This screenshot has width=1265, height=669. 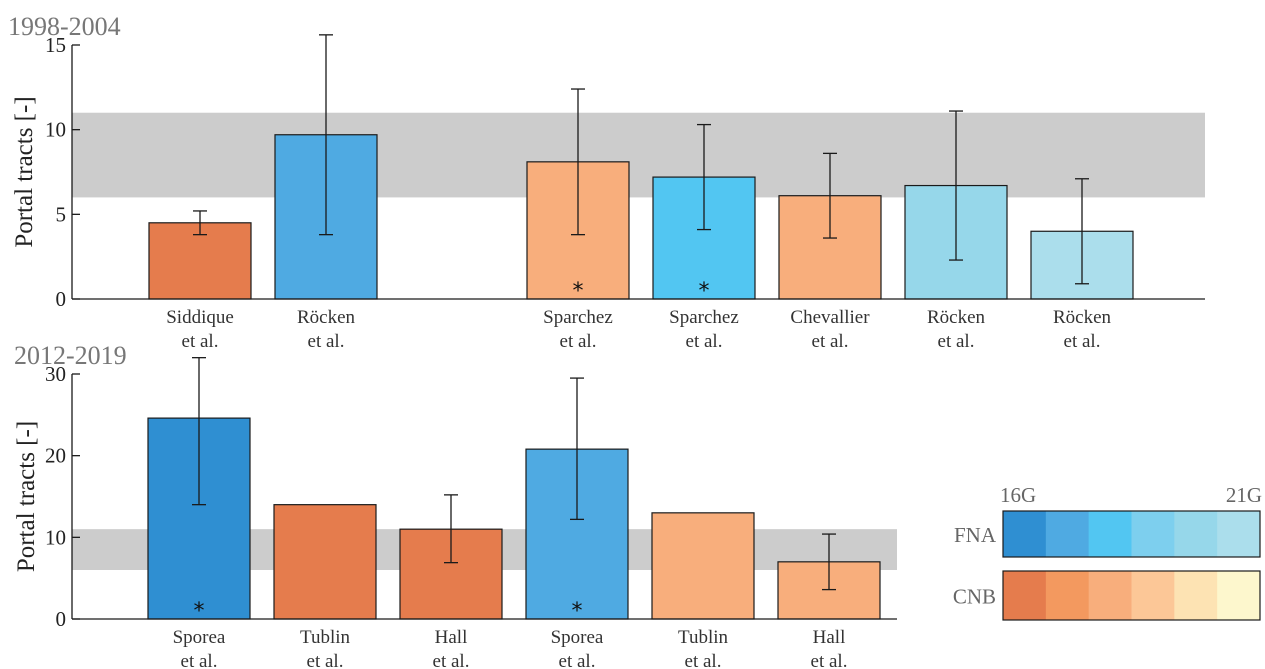 What do you see at coordinates (55, 456) in the screenshot?
I see `y-tick-label: 20` at bounding box center [55, 456].